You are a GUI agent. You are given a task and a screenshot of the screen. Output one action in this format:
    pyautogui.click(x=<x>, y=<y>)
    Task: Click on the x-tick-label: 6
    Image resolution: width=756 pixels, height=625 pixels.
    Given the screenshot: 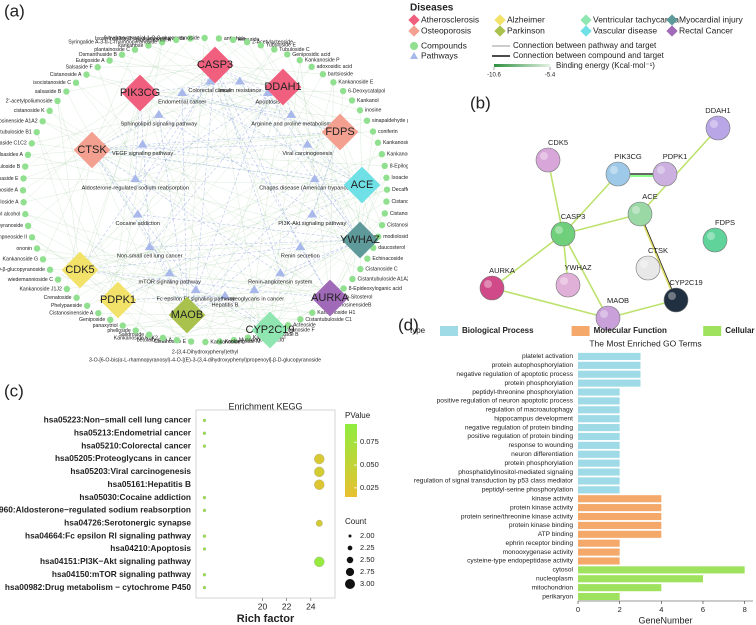 What is the action you would take?
    pyautogui.click(x=703, y=609)
    